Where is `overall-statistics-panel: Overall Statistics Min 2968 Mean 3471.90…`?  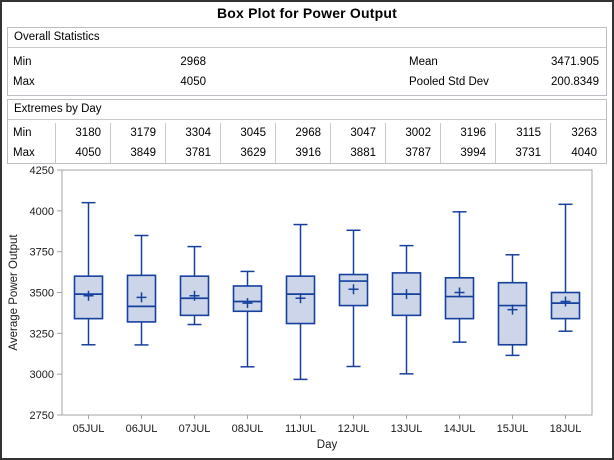
overall-statistics-panel: Overall Statistics Min 2968 Mean 3471.90… is located at coordinates (307, 61).